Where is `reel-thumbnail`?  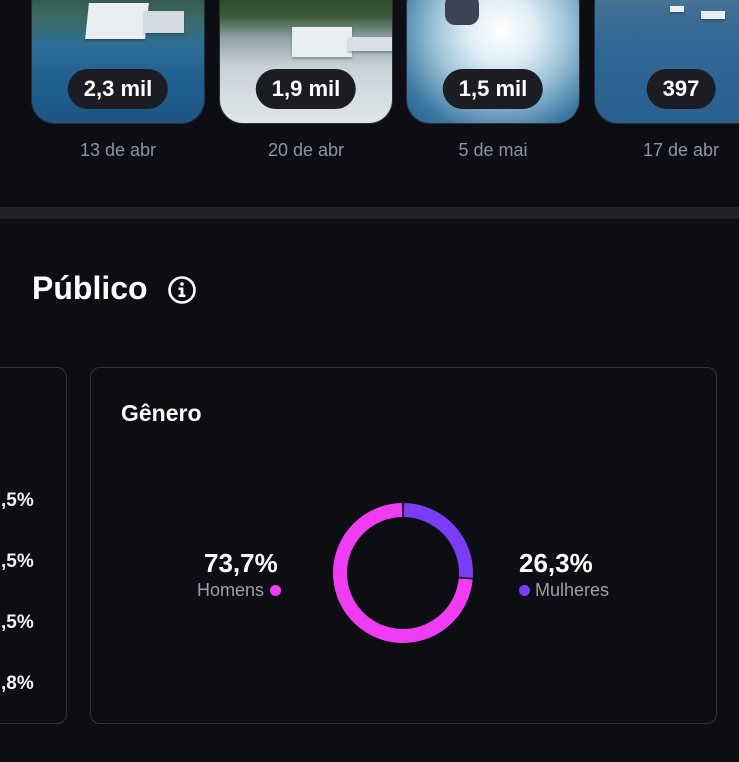
reel-thumbnail is located at coordinates (118, 61).